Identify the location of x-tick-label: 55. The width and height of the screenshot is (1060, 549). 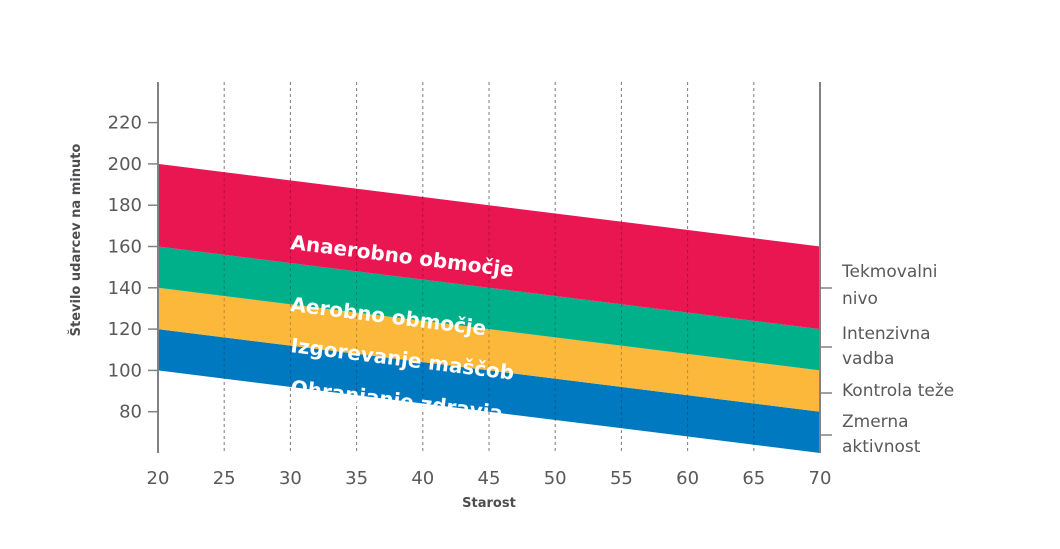
(621, 478).